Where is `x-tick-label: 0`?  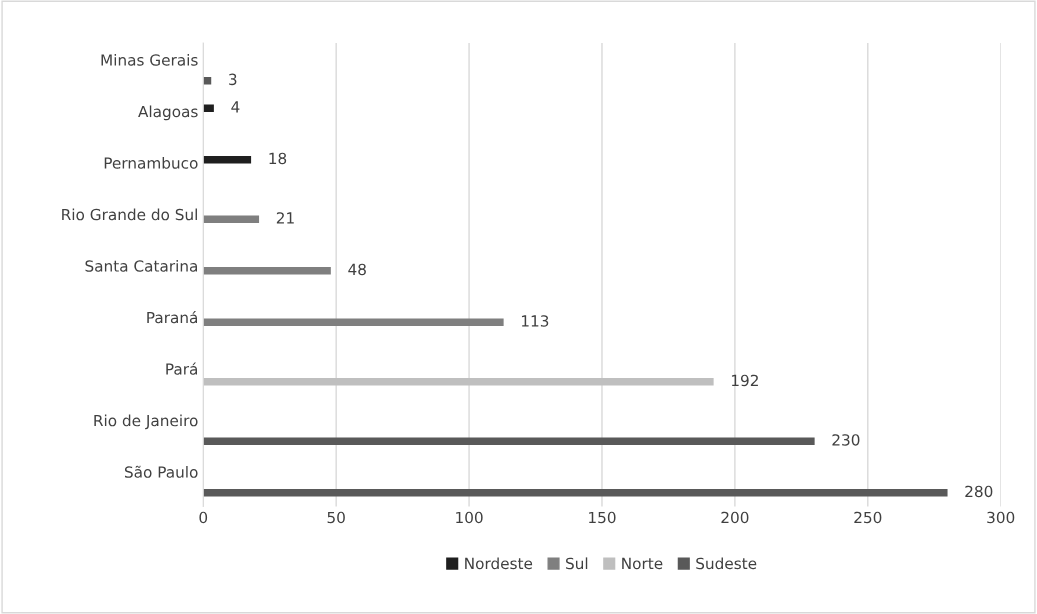
x-tick-label: 0 is located at coordinates (203, 517).